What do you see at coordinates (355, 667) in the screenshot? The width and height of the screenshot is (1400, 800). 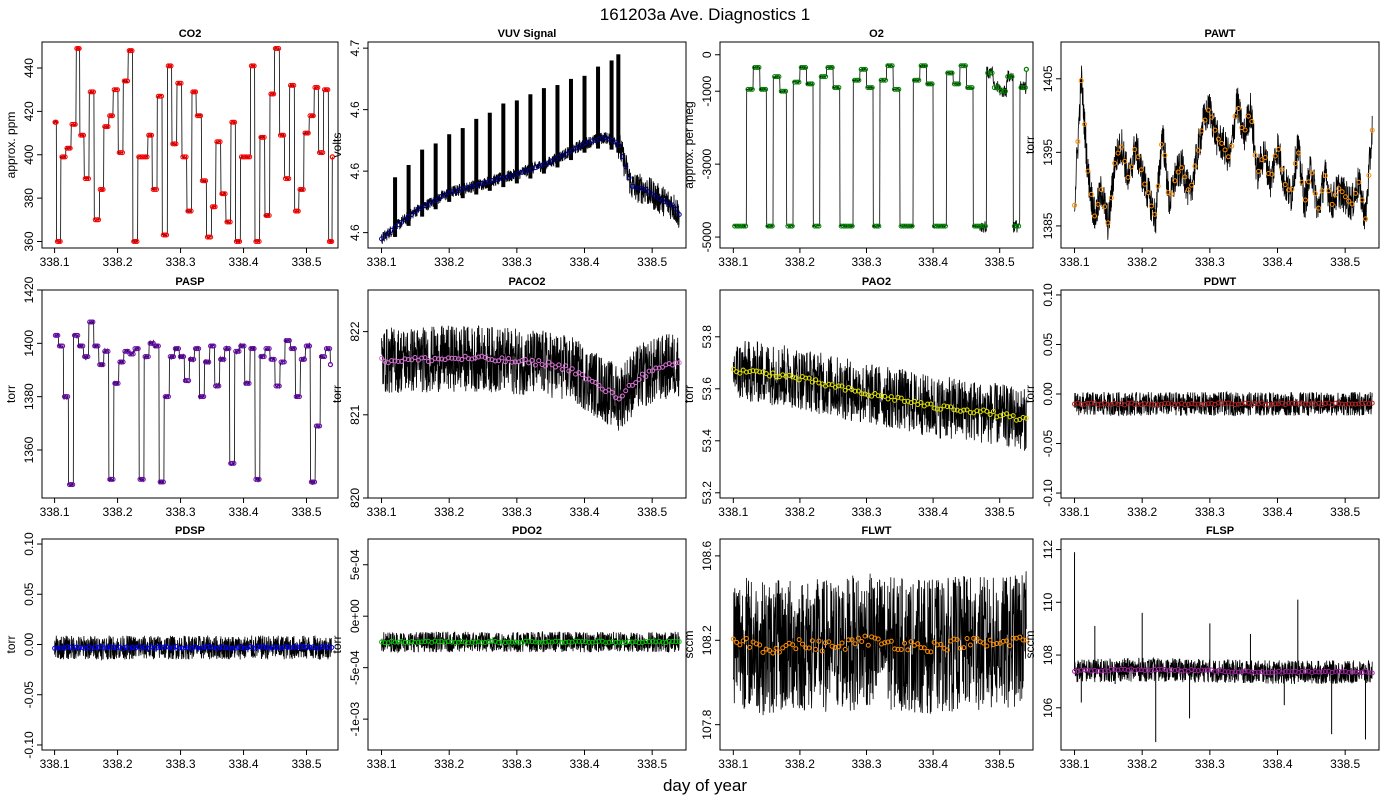 I see `panel-pdo2-ytick-label: -5e-04` at bounding box center [355, 667].